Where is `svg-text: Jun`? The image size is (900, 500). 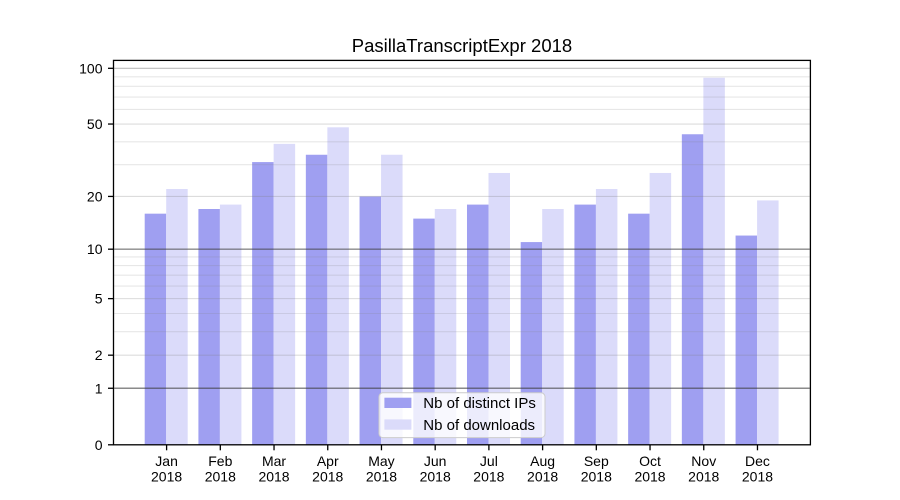
svg-text: Jun is located at coordinates (435, 461).